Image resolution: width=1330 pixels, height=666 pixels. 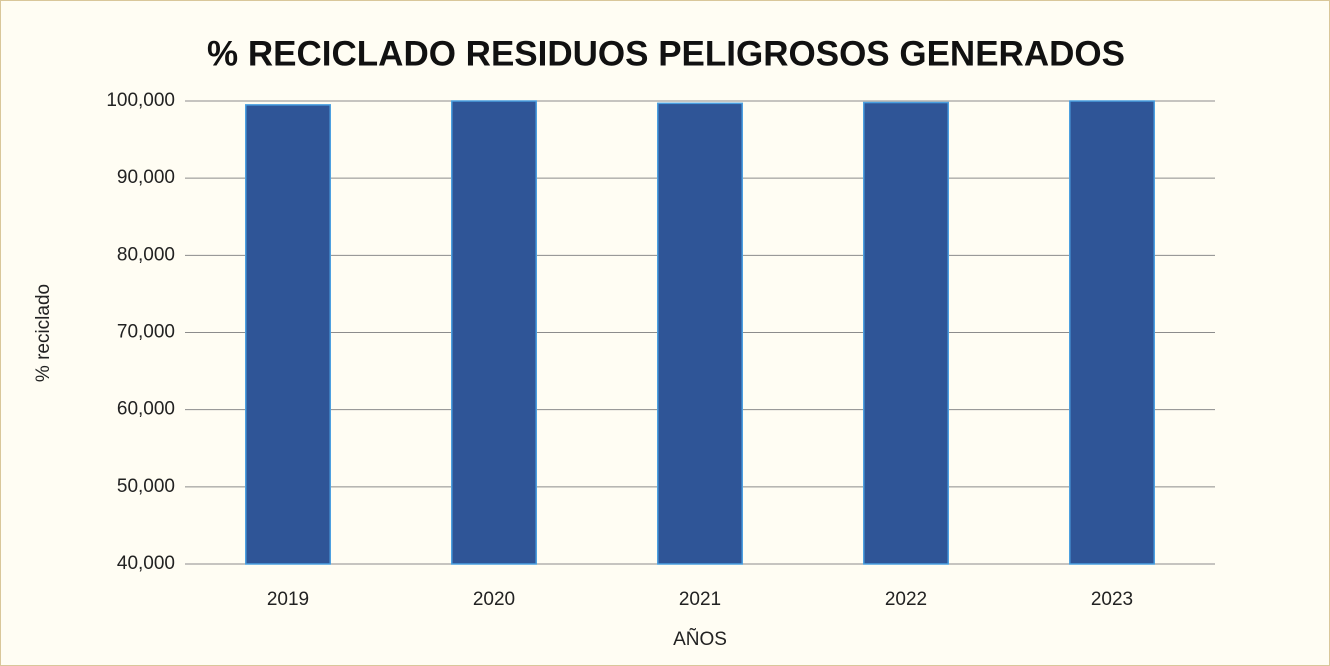 I want to click on x-tick-label: 2022, so click(x=906, y=599).